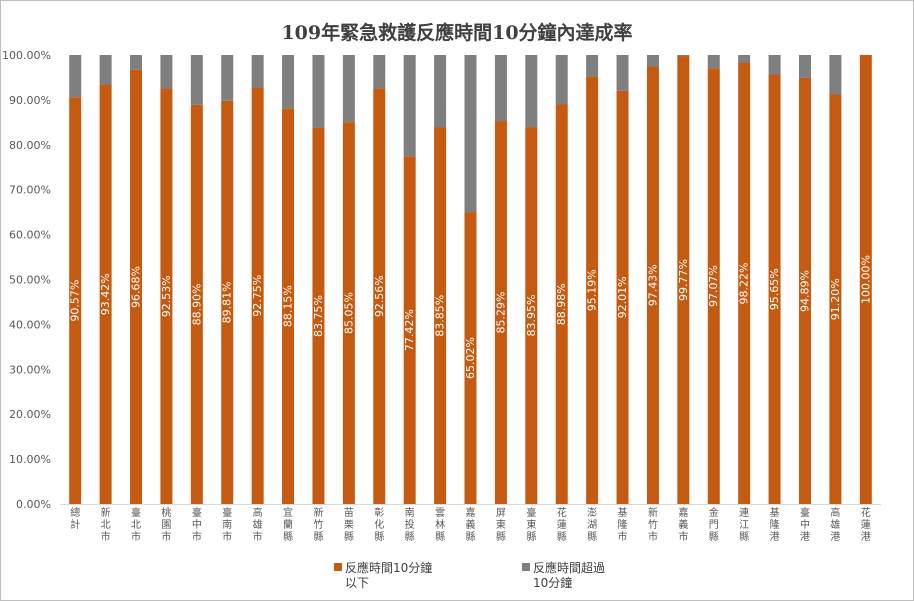 Image resolution: width=914 pixels, height=601 pixels. Describe the element at coordinates (30, 459) in the screenshot. I see `y-tick-label: 10.00%` at that location.